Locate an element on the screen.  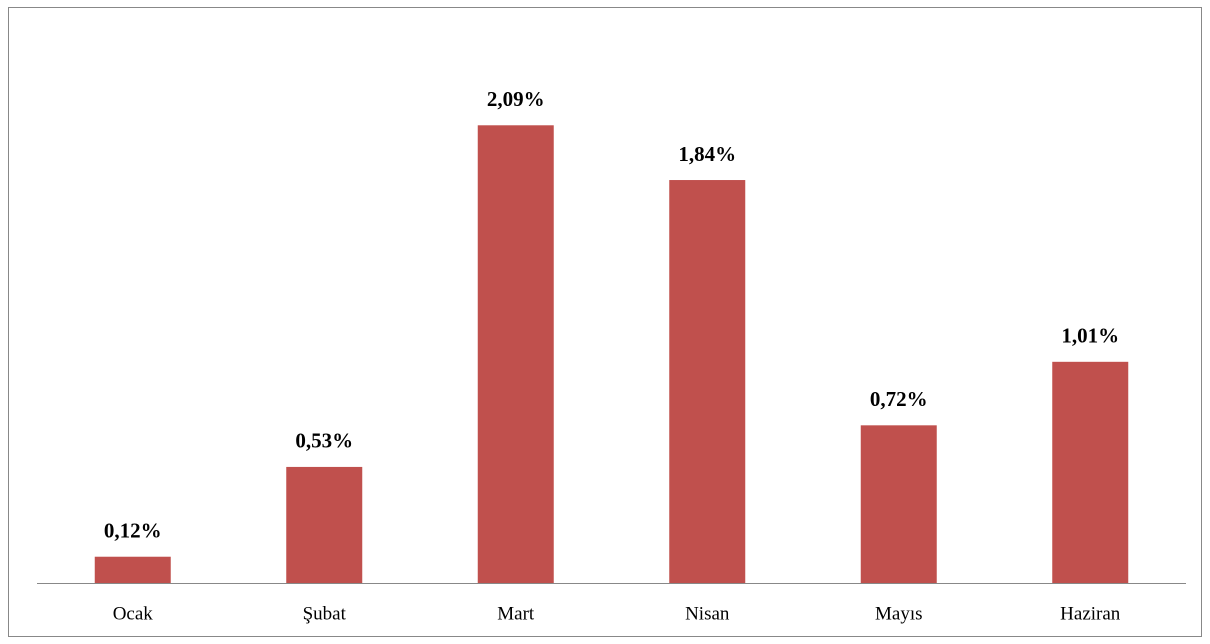
x-tick-label: Haziran is located at coordinates (1090, 613).